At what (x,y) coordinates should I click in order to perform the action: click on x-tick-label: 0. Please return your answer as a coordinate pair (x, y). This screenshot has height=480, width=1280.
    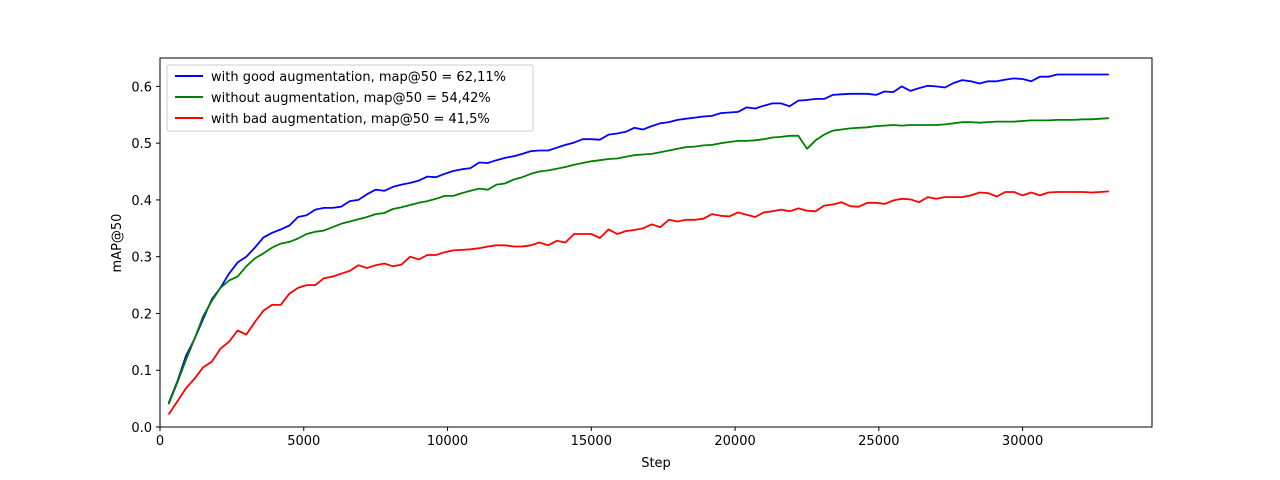
    Looking at the image, I should click on (160, 441).